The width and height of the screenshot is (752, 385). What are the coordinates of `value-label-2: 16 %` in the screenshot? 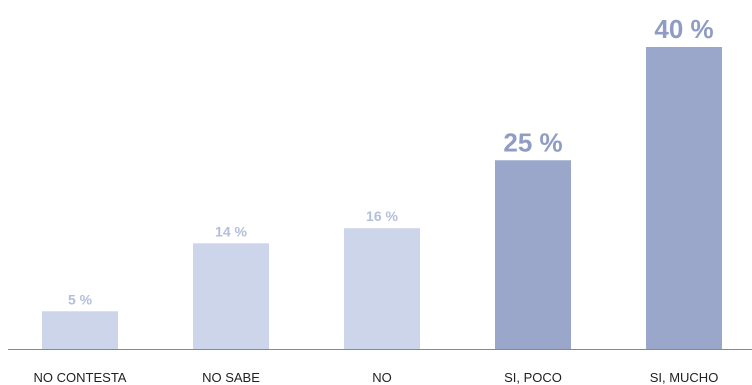 It's located at (382, 216).